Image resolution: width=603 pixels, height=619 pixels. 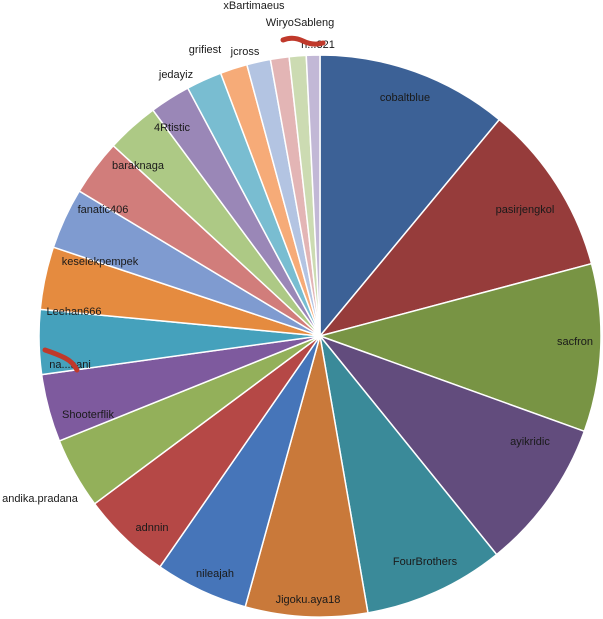 What do you see at coordinates (405, 98) in the screenshot?
I see `slice-label-0: cobaltblue` at bounding box center [405, 98].